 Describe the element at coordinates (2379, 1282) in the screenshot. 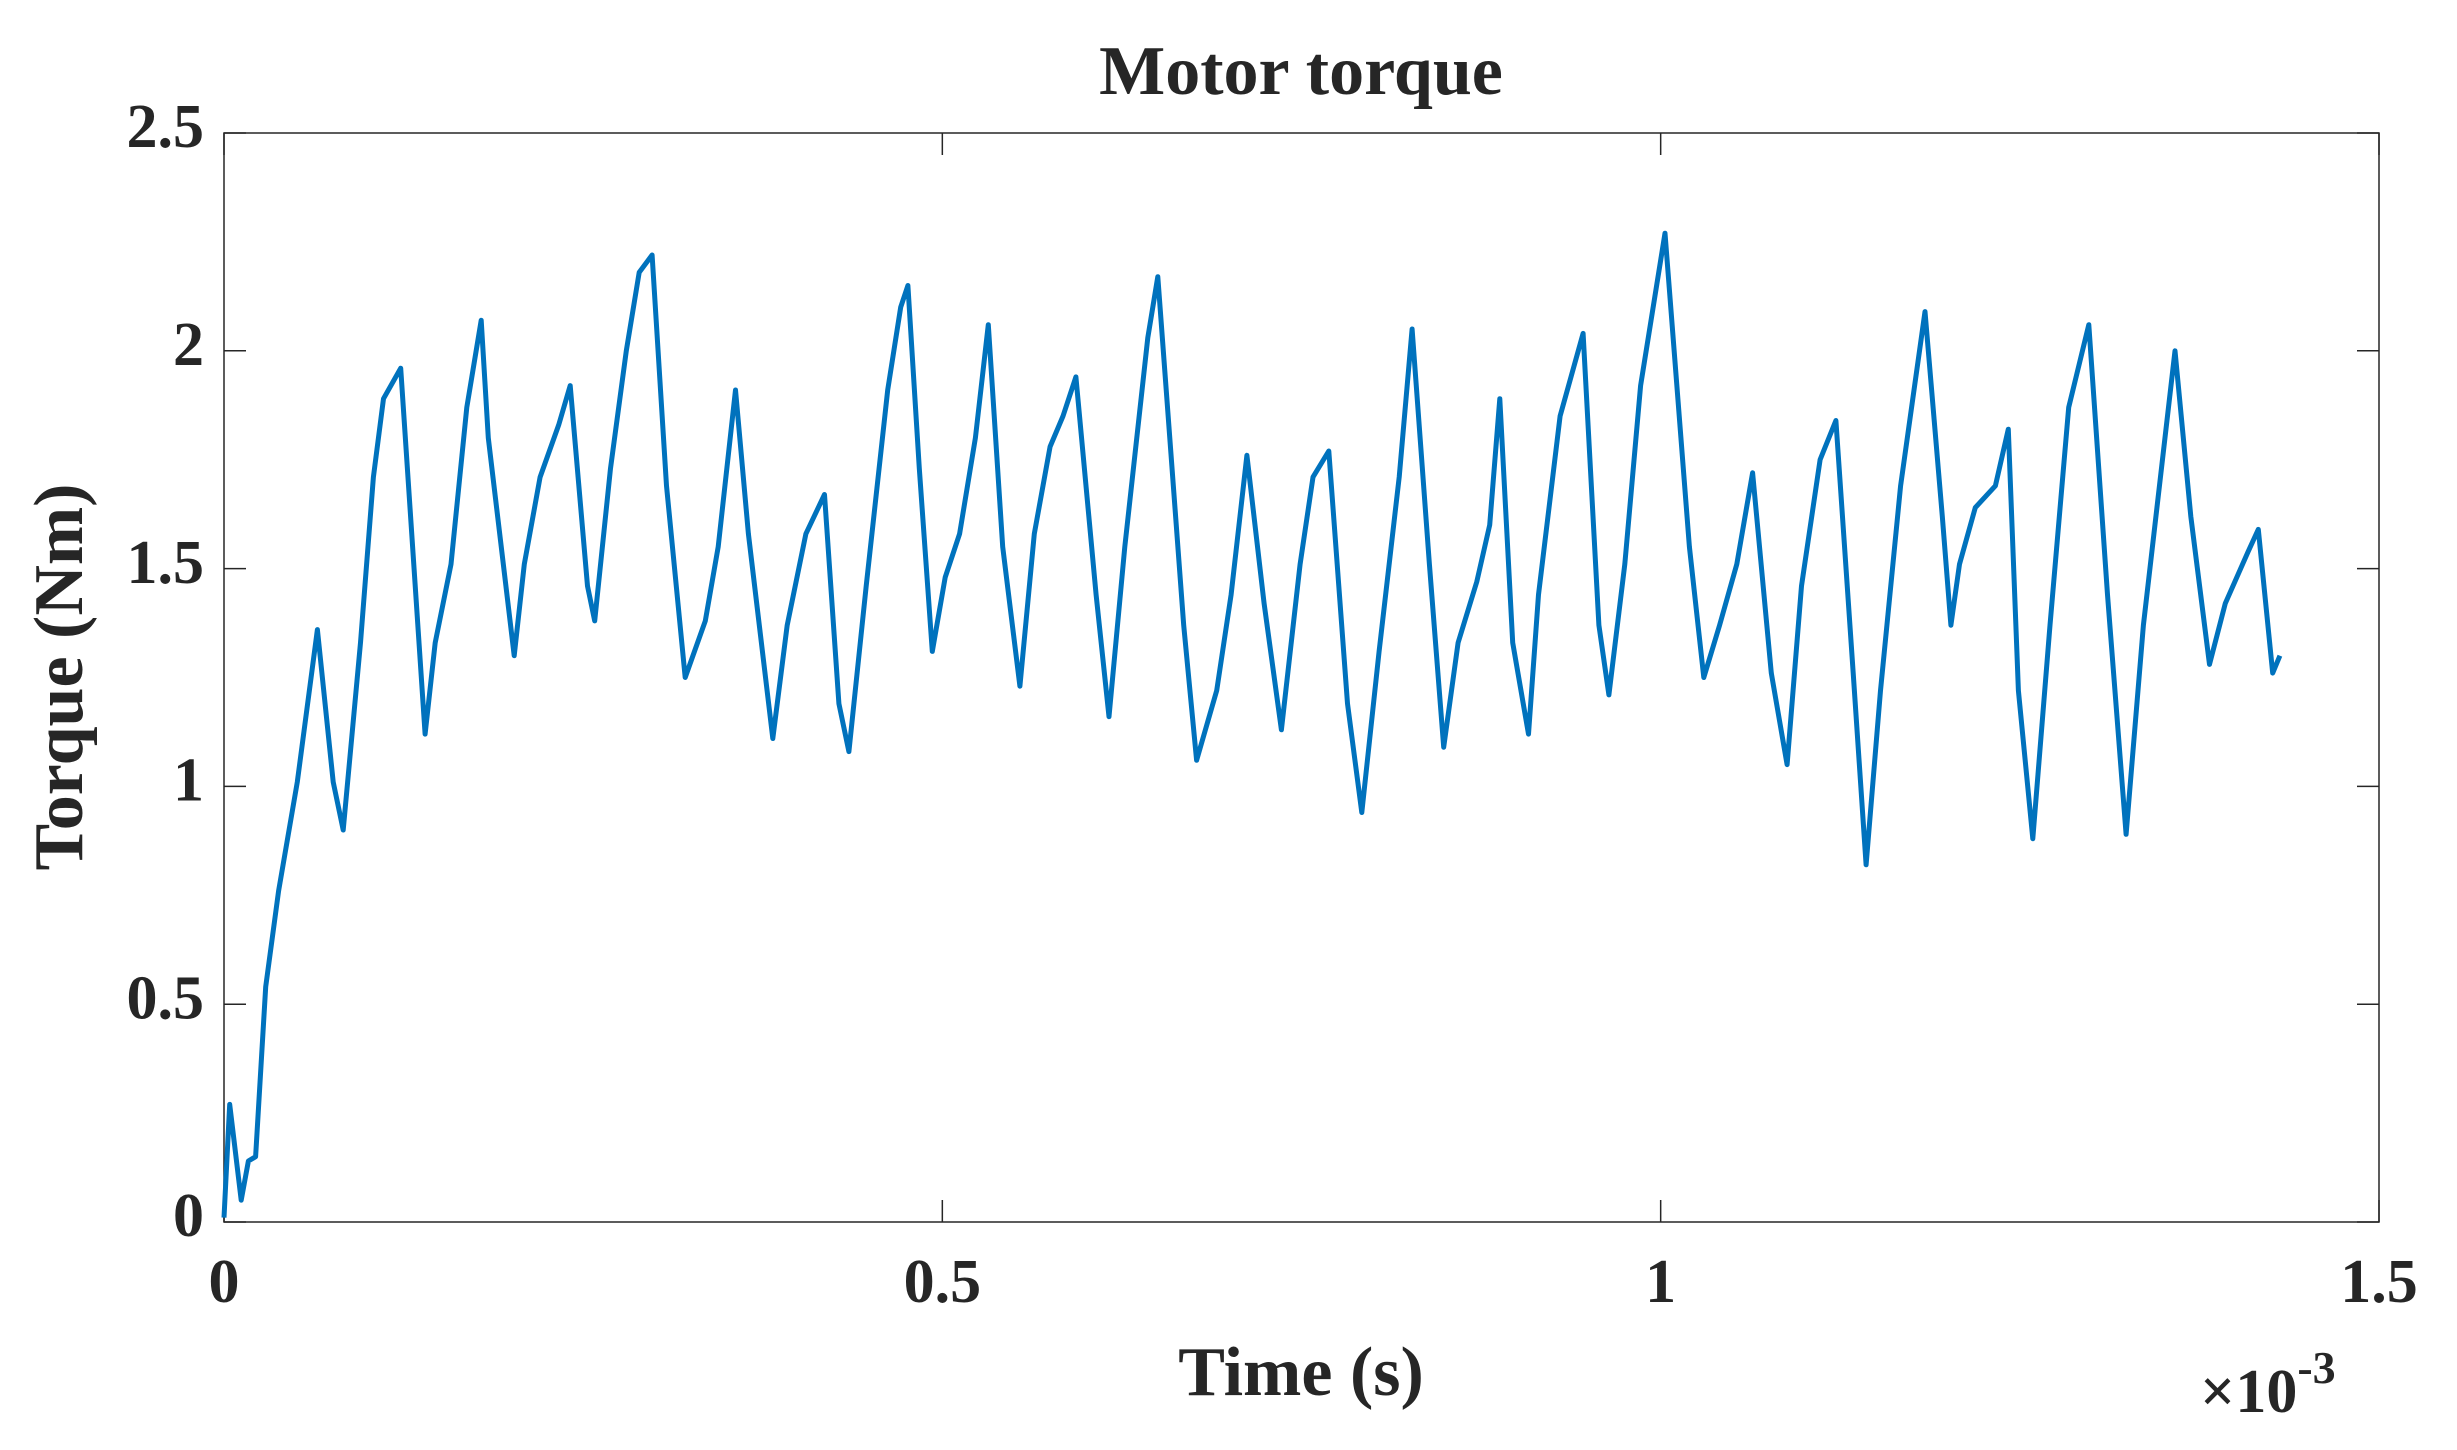

I see `x-tick-label: 1.5` at that location.